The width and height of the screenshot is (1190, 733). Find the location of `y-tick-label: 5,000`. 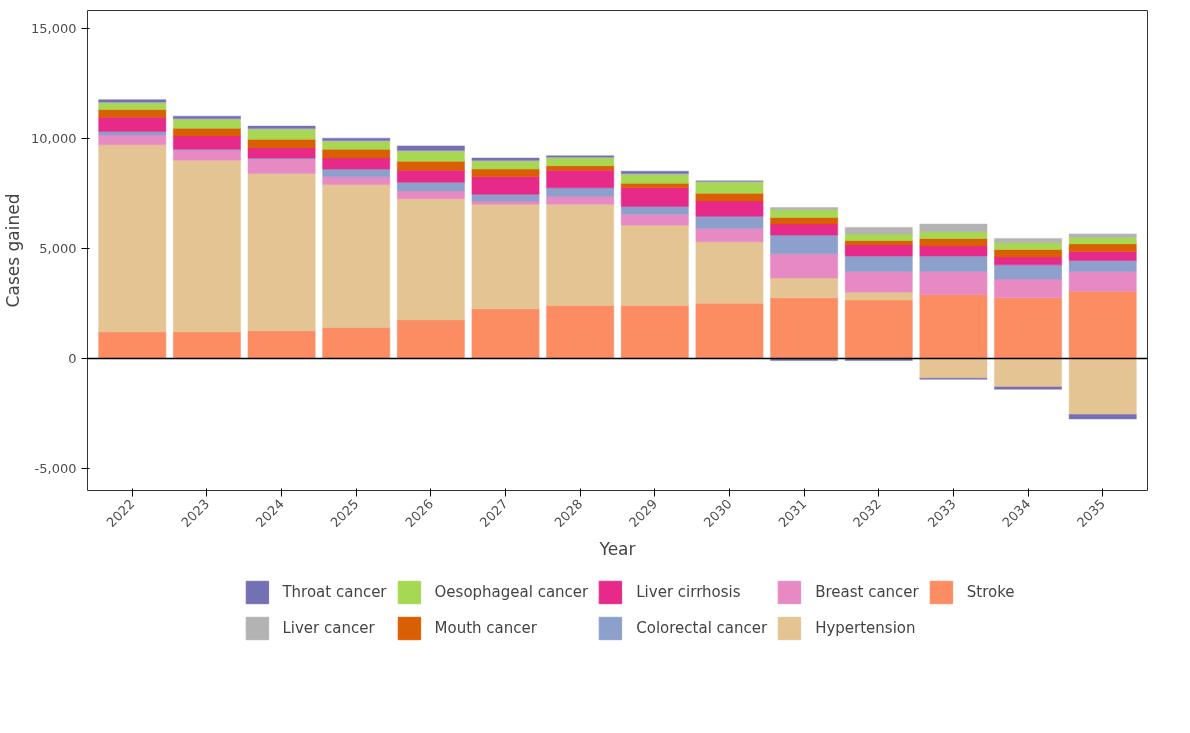

y-tick-label: 5,000 is located at coordinates (58, 248).